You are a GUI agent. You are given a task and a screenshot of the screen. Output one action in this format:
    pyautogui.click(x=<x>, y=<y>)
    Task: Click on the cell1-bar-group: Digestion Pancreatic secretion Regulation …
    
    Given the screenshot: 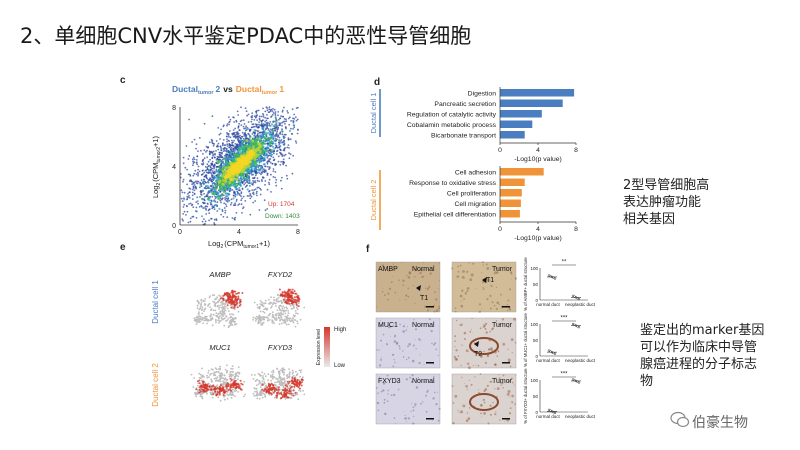 What is the action you would take?
    pyautogui.click(x=492, y=125)
    